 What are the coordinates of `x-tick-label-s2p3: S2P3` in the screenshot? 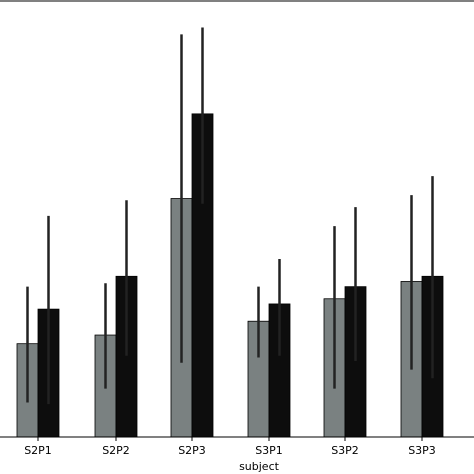 It's located at (192, 450).